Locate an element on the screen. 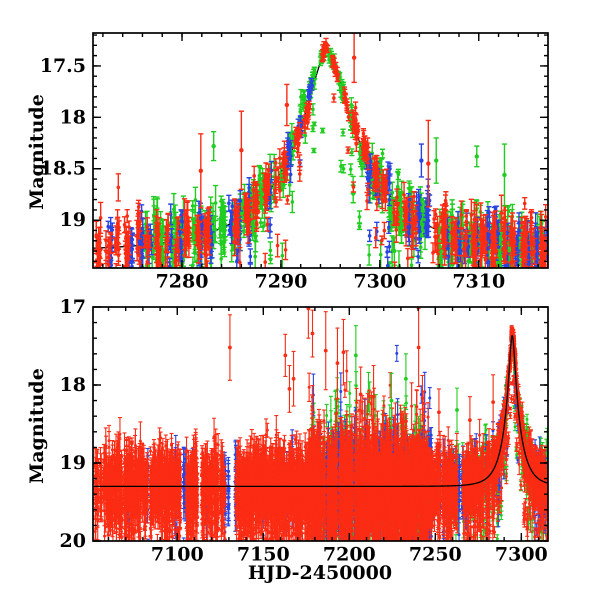 The image size is (600, 600). top-panel-y-axis-label: Magnitude is located at coordinates (37, 152).